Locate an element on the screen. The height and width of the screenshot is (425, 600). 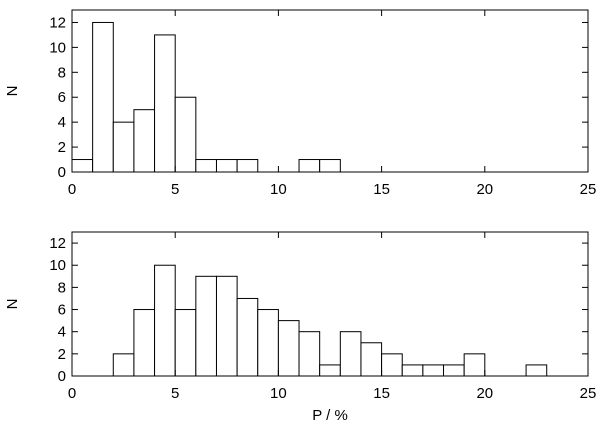
x-axis-label: P / % is located at coordinates (330, 415).